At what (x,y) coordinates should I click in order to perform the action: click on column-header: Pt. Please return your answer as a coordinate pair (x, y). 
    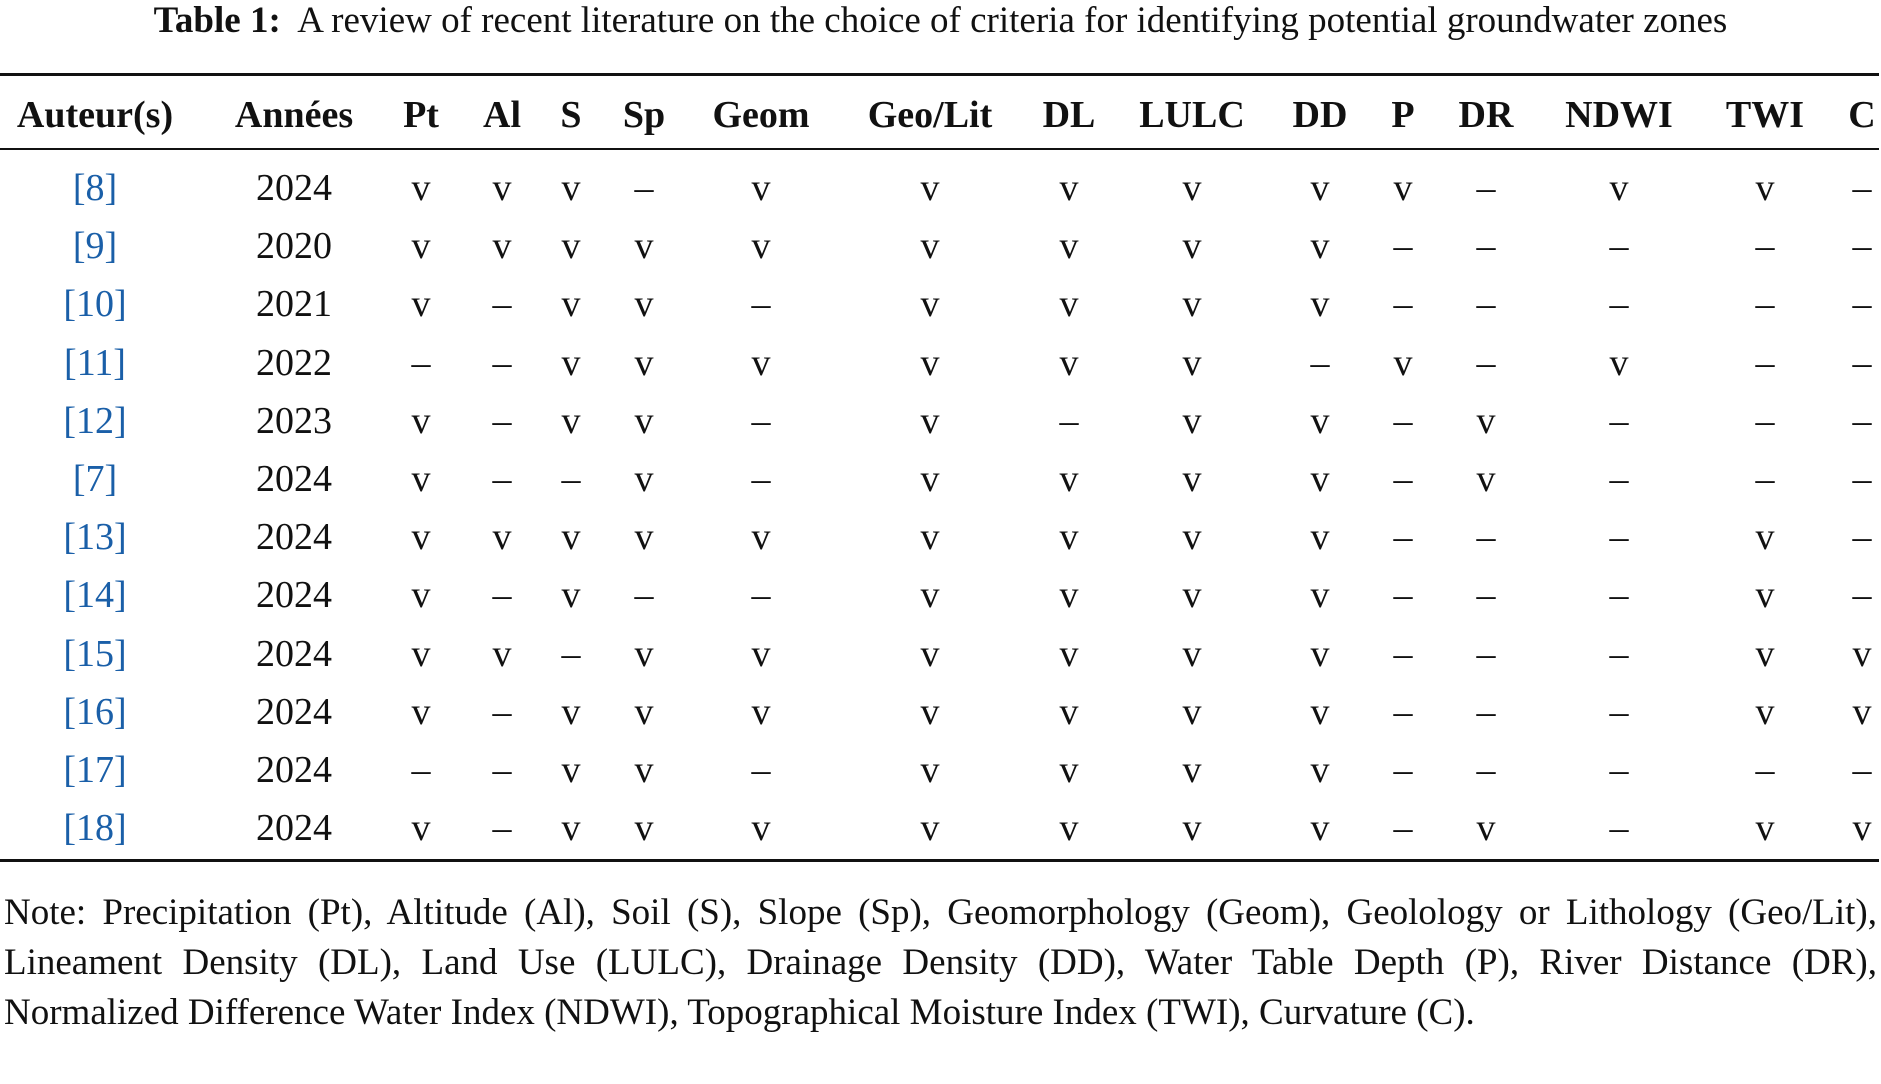
    Looking at the image, I should click on (421, 115).